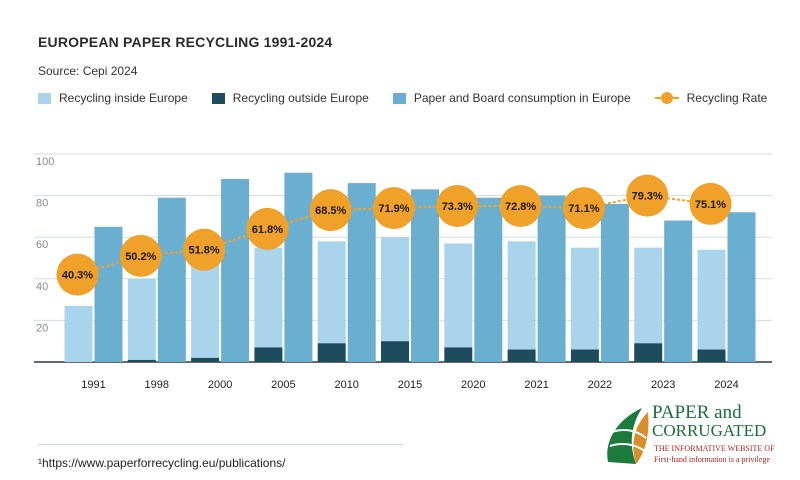 The height and width of the screenshot is (480, 800). I want to click on rate-label-1998: 50.2%, so click(140, 257).